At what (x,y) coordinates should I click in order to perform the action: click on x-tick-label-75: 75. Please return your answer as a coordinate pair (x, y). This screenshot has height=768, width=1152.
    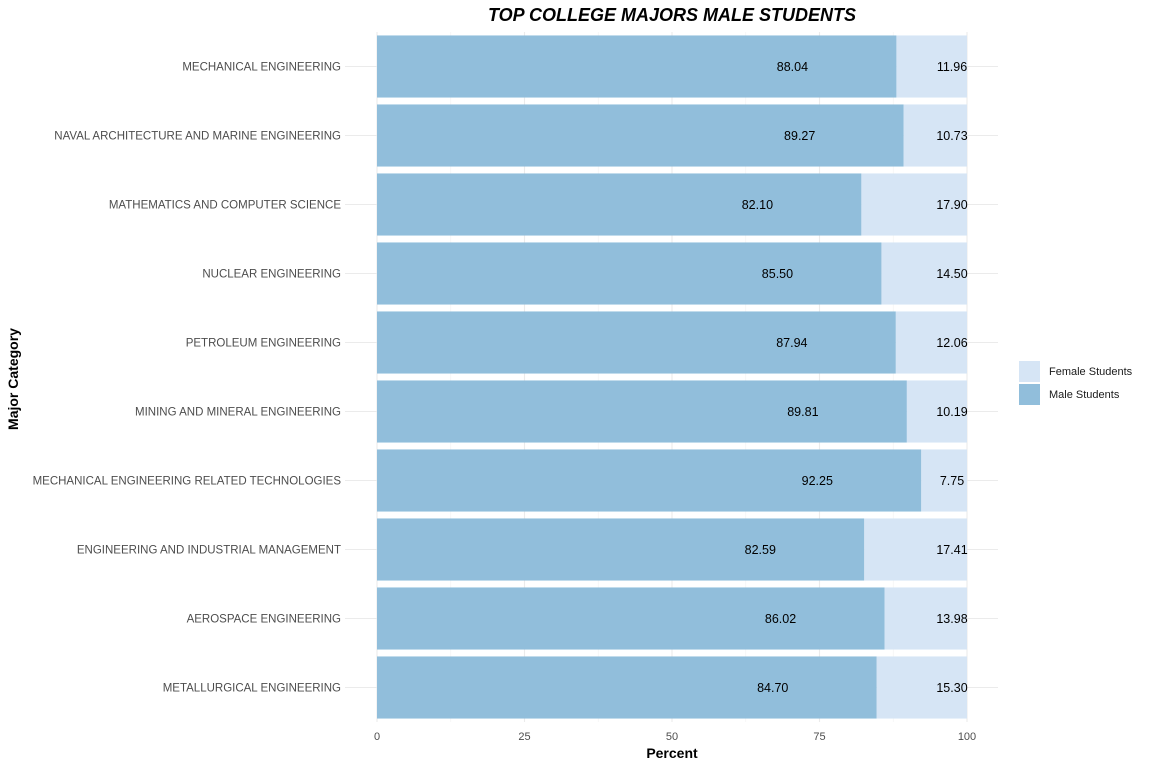
    Looking at the image, I should click on (819, 737).